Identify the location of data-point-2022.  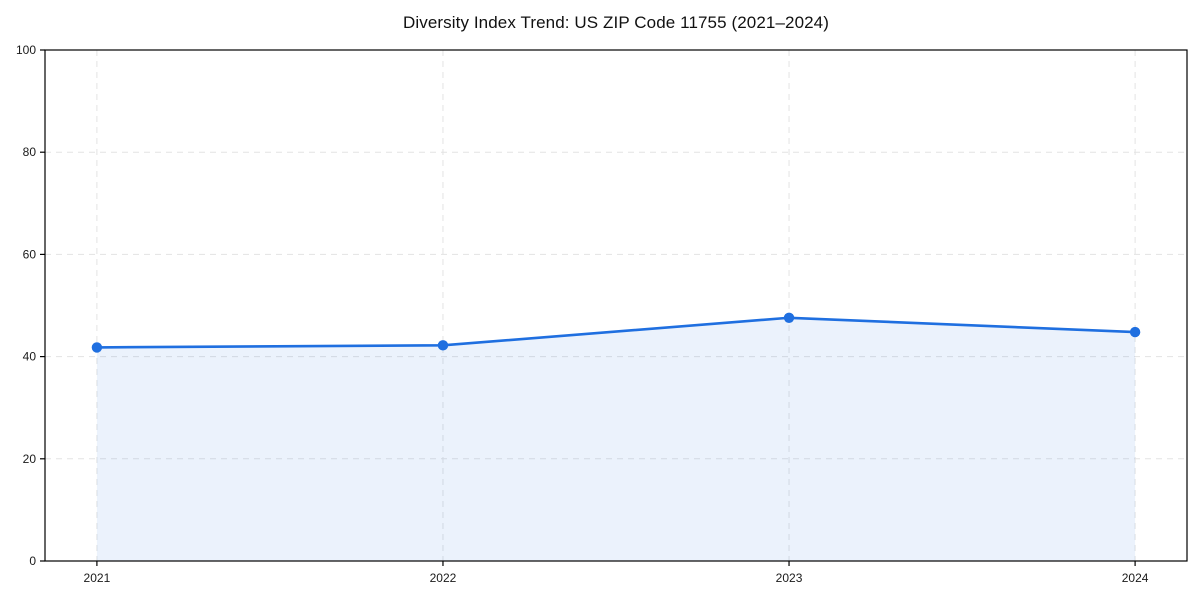
(443, 345).